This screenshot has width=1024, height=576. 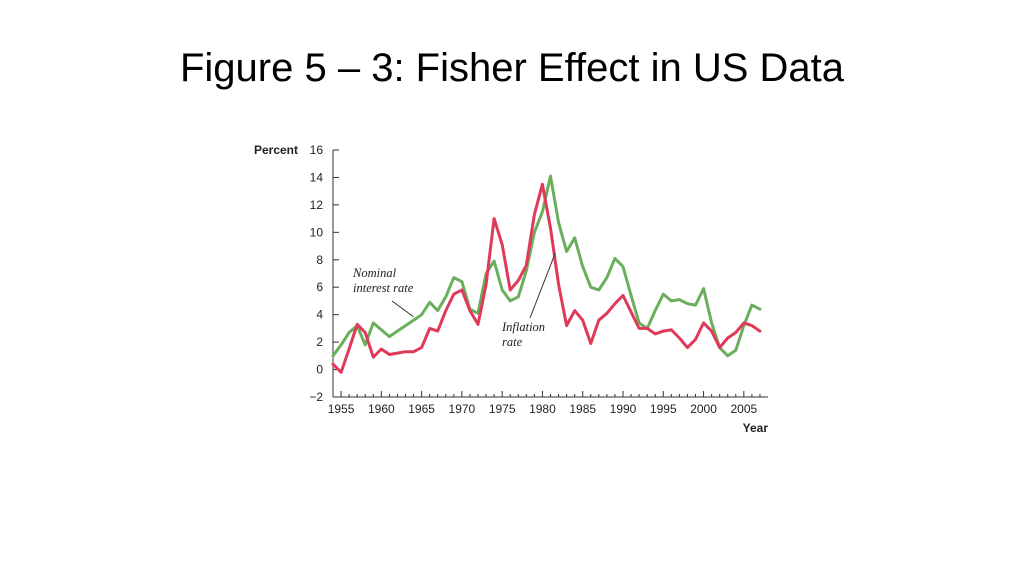 What do you see at coordinates (317, 232) in the screenshot?
I see `y-tick-label: 10` at bounding box center [317, 232].